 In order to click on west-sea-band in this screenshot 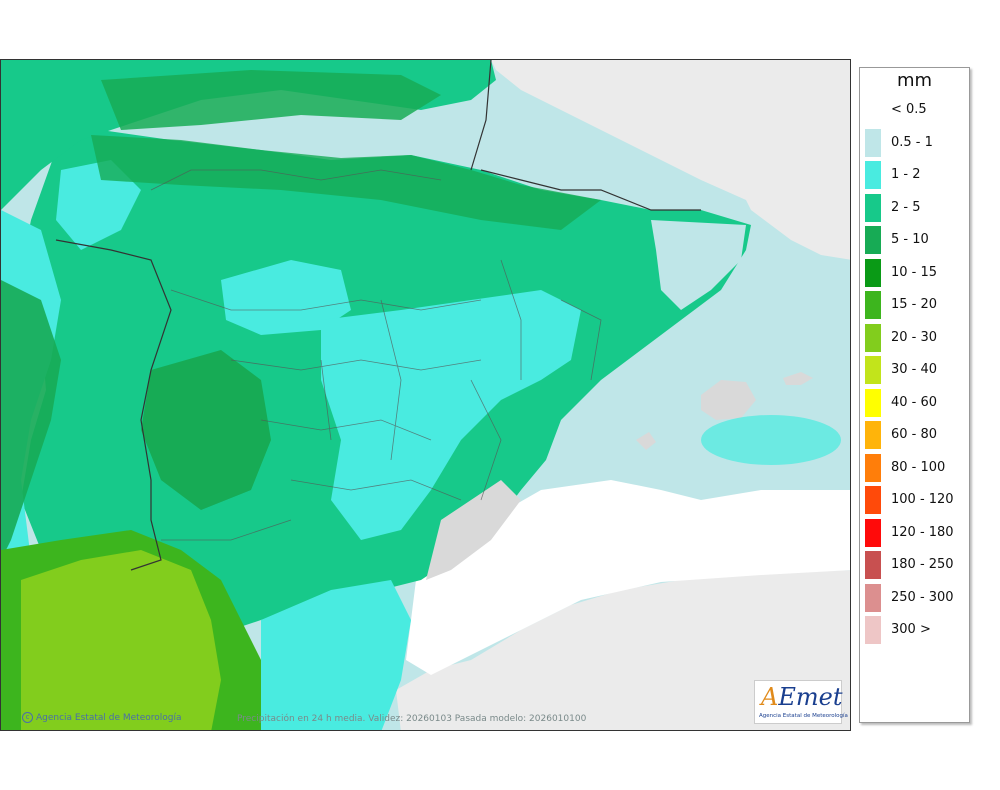, I will do `click(31, 420)`.